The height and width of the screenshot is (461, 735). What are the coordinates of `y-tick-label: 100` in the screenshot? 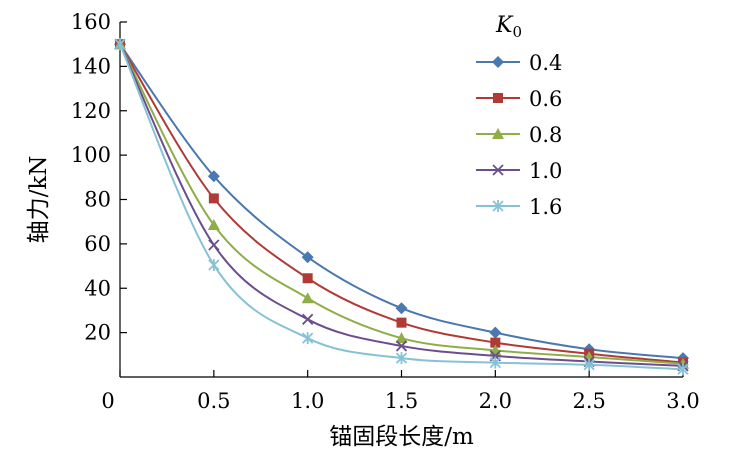 It's located at (91, 155).